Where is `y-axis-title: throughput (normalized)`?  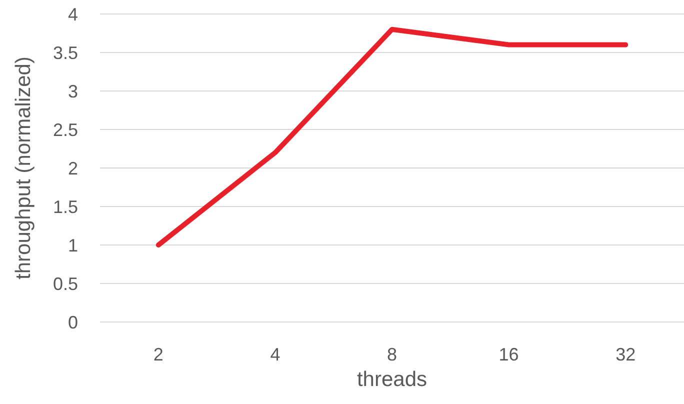 y-axis-title: throughput (normalized) is located at coordinates (23, 168).